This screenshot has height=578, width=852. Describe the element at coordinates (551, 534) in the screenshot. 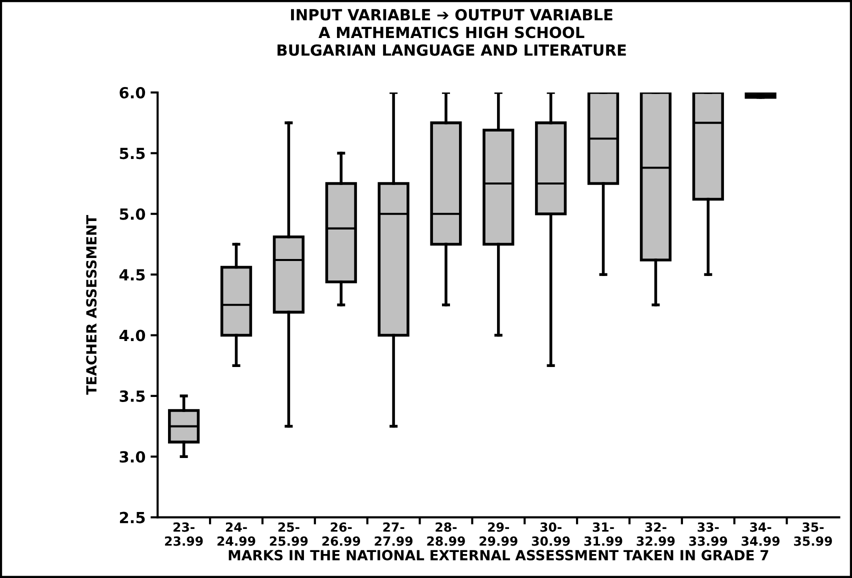

I see `x-tick-label: 30- 30.99` at that location.